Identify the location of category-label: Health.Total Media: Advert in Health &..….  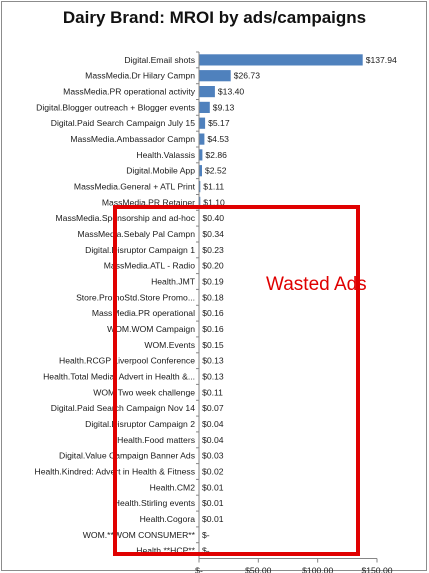
(119, 377).